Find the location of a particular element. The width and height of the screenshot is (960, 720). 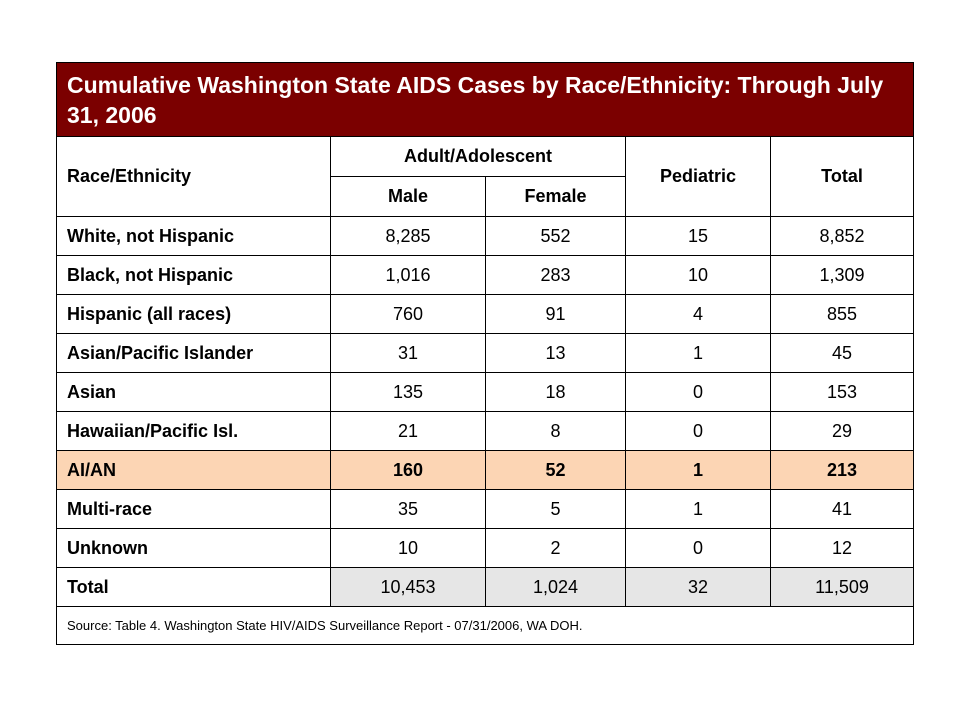

cell-total: 45 is located at coordinates (842, 353).